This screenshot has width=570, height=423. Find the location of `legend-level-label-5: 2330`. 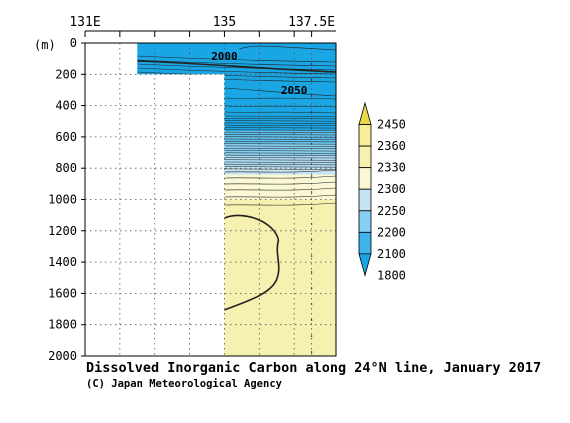

legend-level-label-5: 2330 is located at coordinates (391, 168).